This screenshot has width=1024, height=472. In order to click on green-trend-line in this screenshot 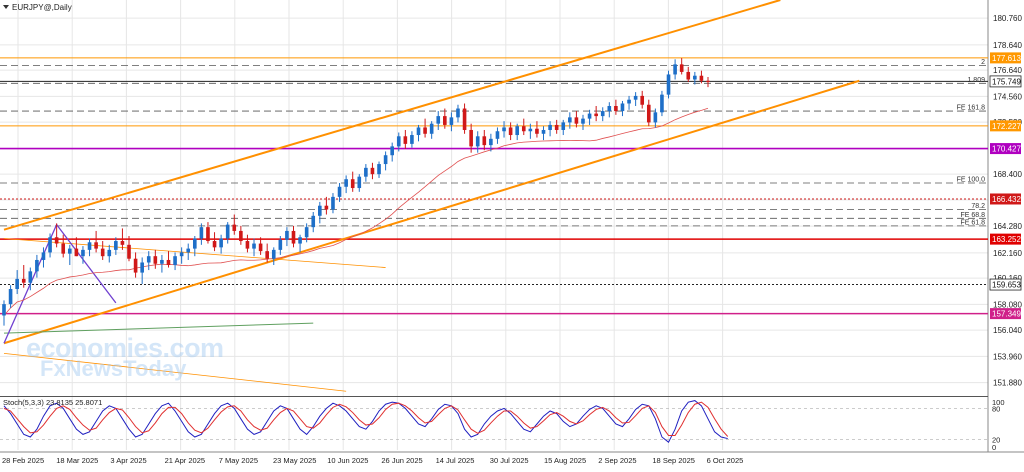, I will do `click(158, 328)`.